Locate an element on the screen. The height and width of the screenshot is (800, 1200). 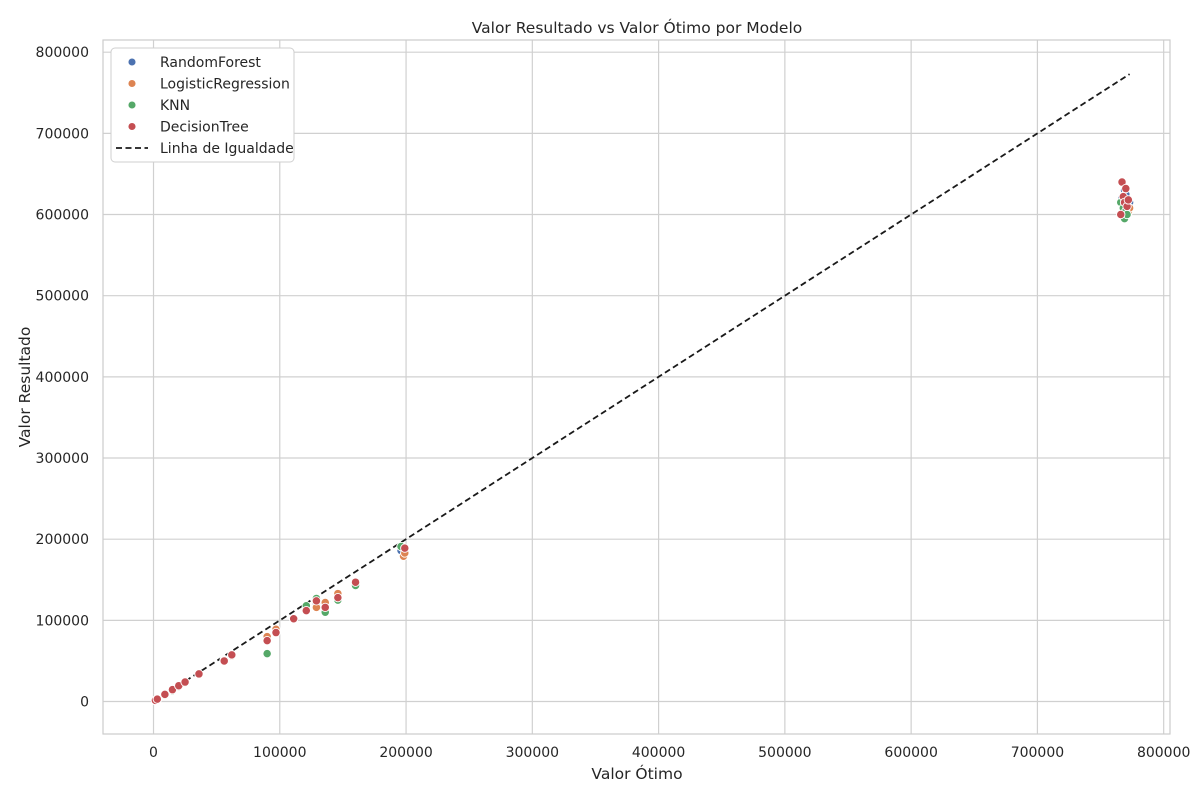
legend-label: RandomForest is located at coordinates (210, 63).